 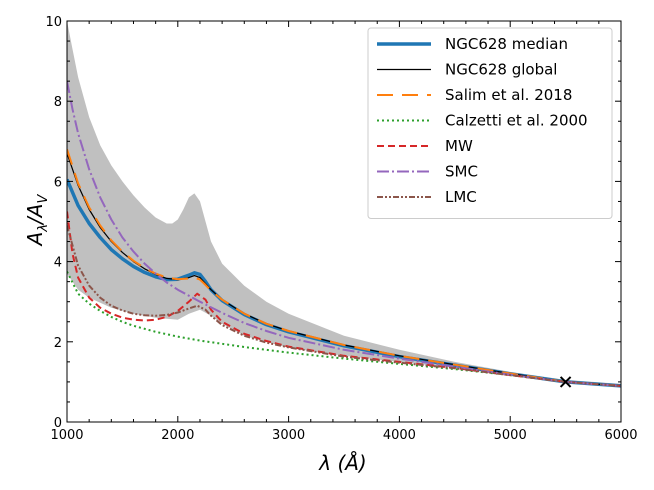 What do you see at coordinates (459, 146) in the screenshot?
I see `legend-label-4: MW` at bounding box center [459, 146].